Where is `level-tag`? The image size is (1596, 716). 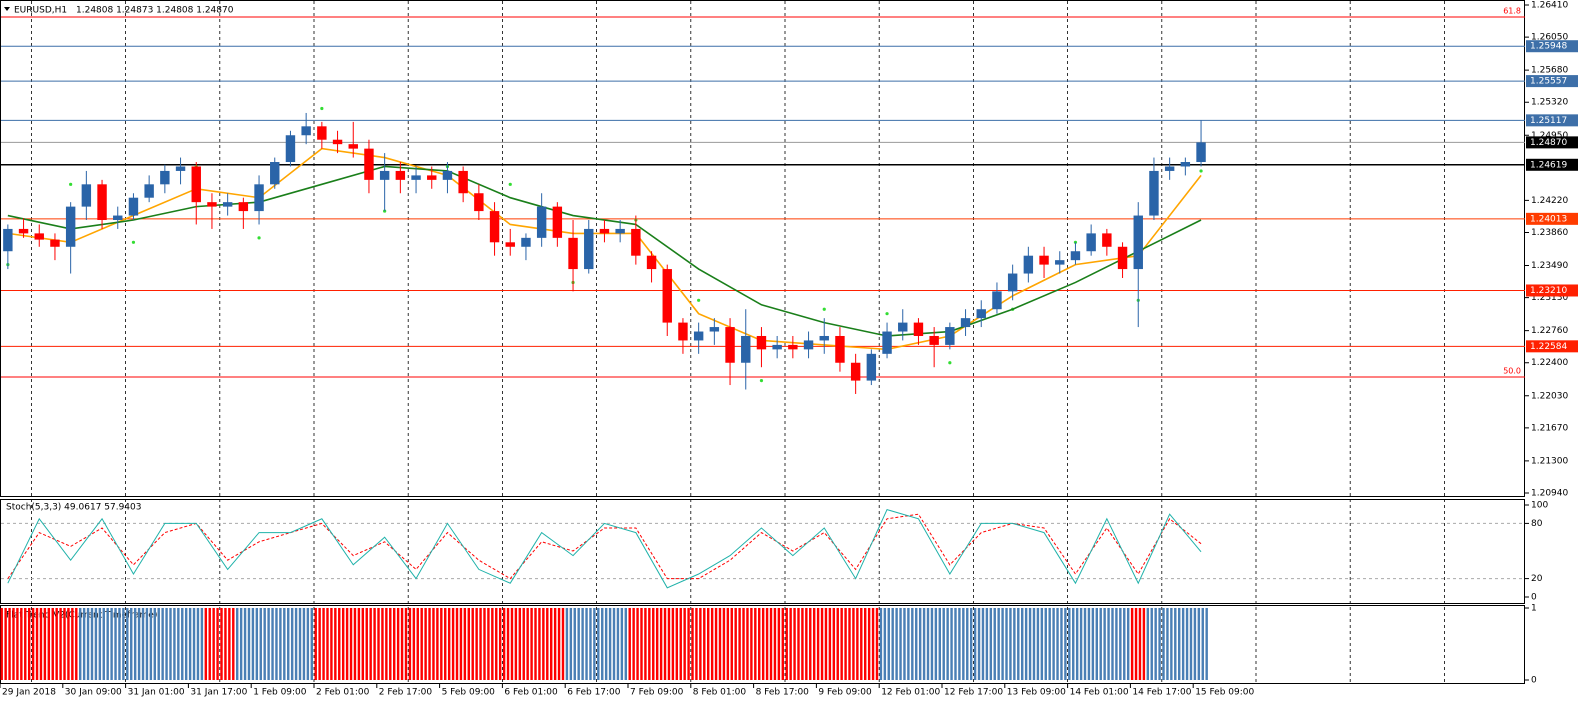
level-tag is located at coordinates (1552, 46).